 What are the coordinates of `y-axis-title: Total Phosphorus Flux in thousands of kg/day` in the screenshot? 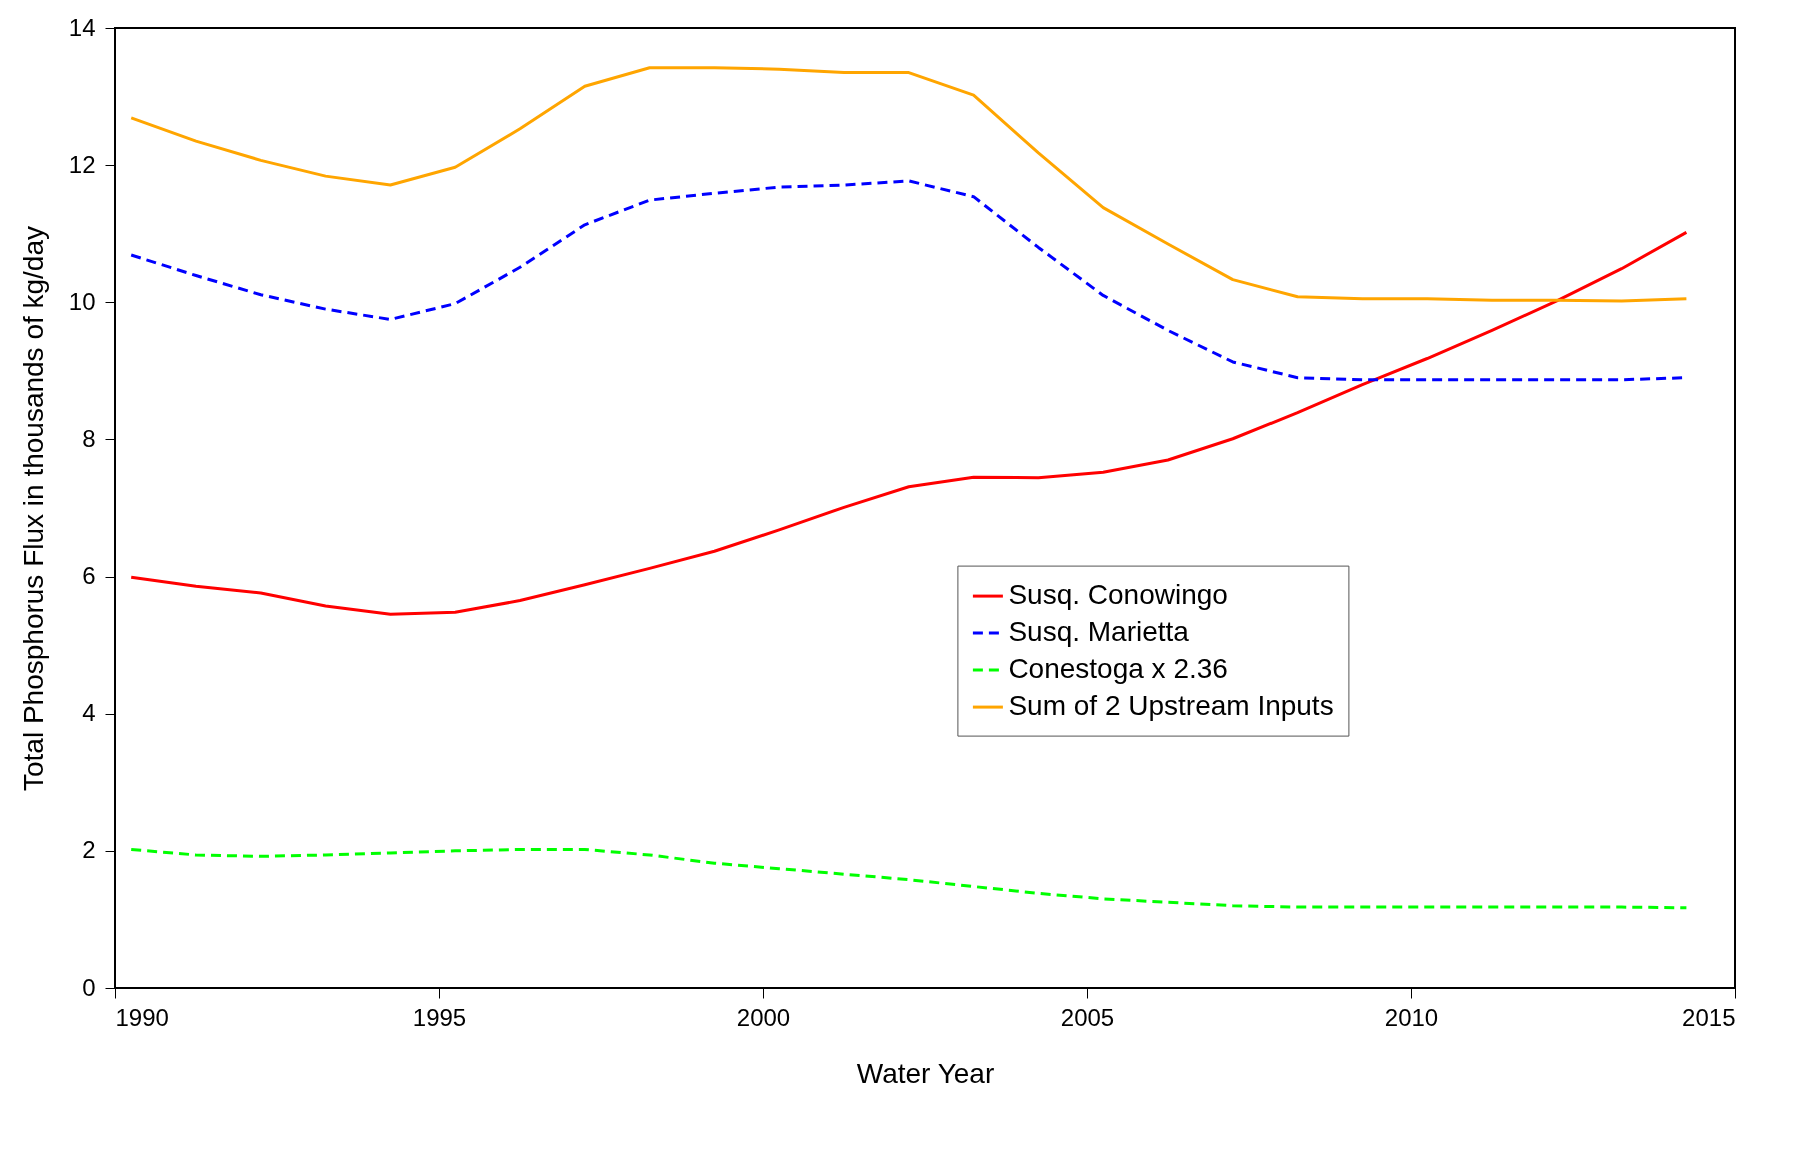 It's located at (33, 508).